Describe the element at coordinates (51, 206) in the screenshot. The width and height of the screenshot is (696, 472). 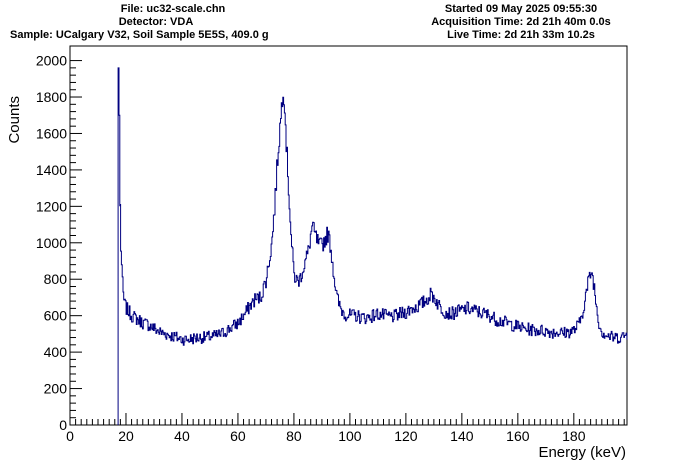
I see `y-tick-label: 1200` at that location.